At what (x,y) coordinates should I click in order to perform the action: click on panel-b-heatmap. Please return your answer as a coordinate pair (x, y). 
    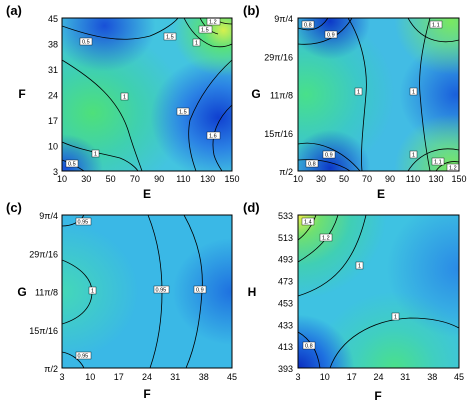
    Looking at the image, I should click on (378, 94).